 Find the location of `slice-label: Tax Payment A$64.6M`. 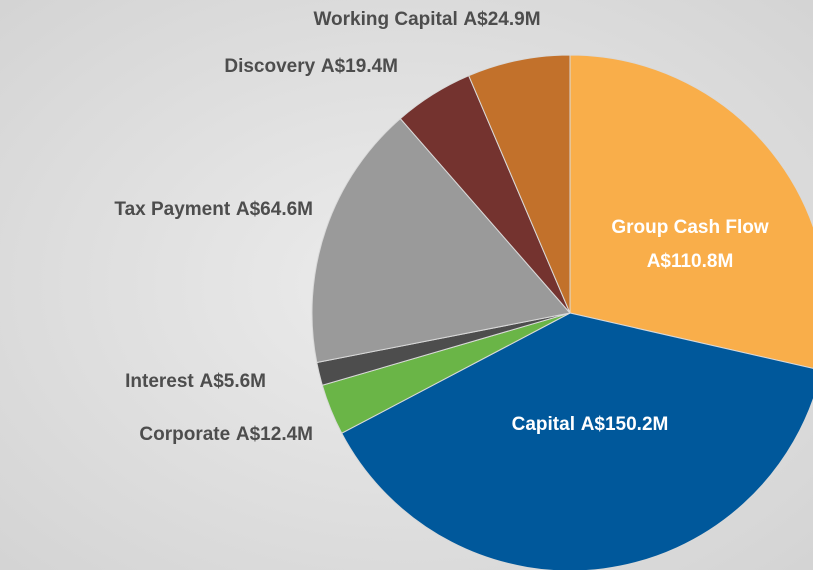

slice-label: Tax Payment A$64.6M is located at coordinates (213, 209).